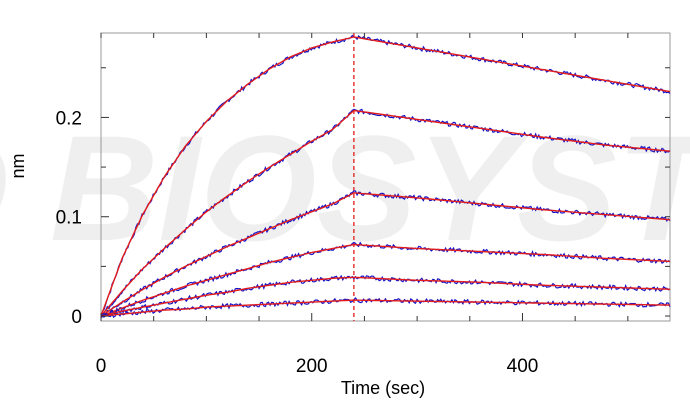 The height and width of the screenshot is (420, 690). I want to click on y-tick-label: 0.1, so click(69, 218).